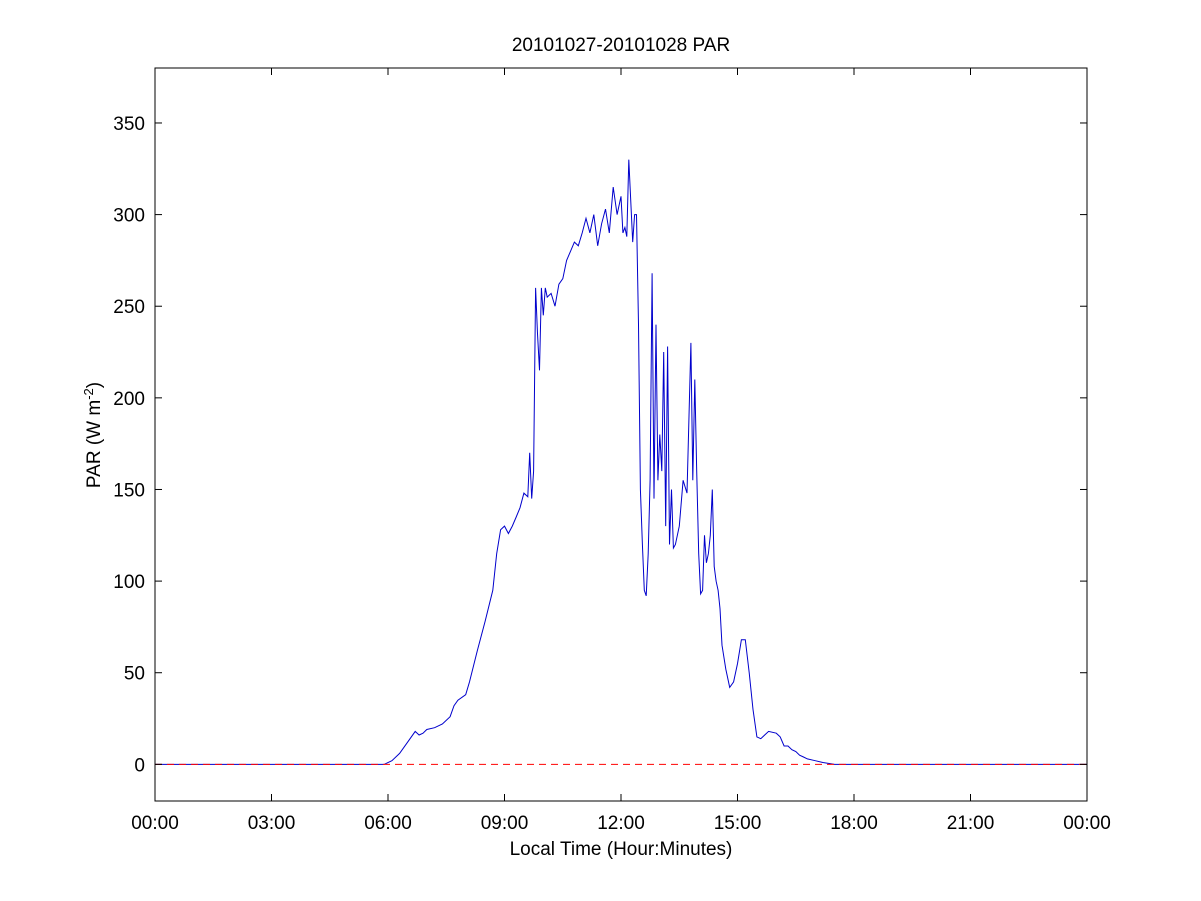  Describe the element at coordinates (129, 490) in the screenshot. I see `y-tick-label: 150` at that location.